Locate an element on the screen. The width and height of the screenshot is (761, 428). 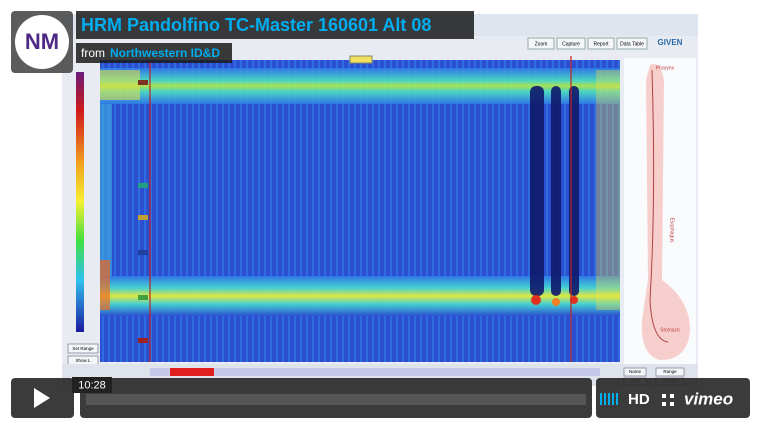
time: 10:28 is located at coordinates (92, 385).